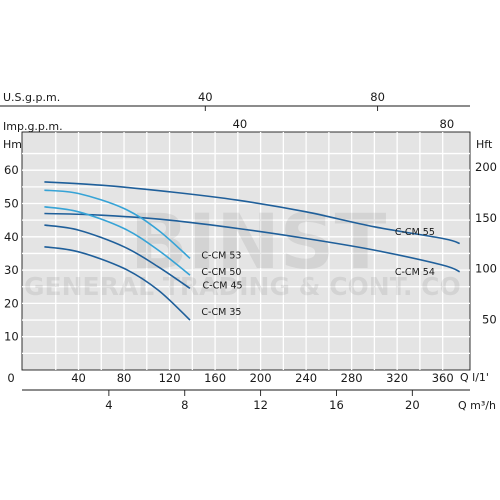 The height and width of the screenshot is (500, 500). What do you see at coordinates (344, 124) in the screenshot?
I see `imp-gpm-ticks: 40 80` at bounding box center [344, 124].